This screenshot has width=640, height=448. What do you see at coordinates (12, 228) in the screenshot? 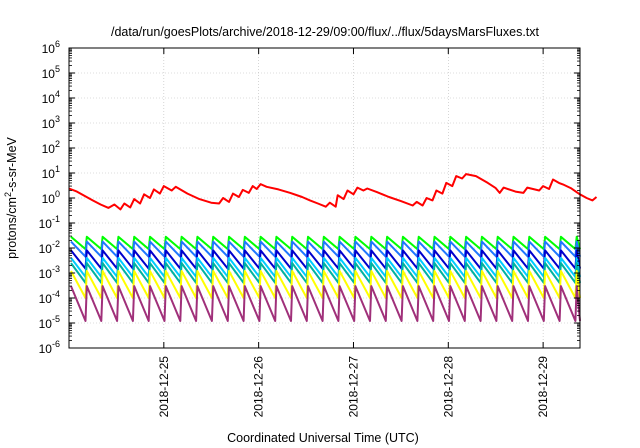
I see `y-axis-label-base: protons/cm` at bounding box center [12, 228].